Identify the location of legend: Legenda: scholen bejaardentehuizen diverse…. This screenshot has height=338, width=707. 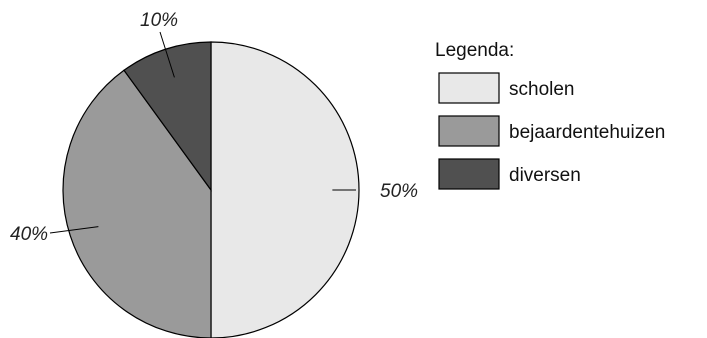
(550, 115).